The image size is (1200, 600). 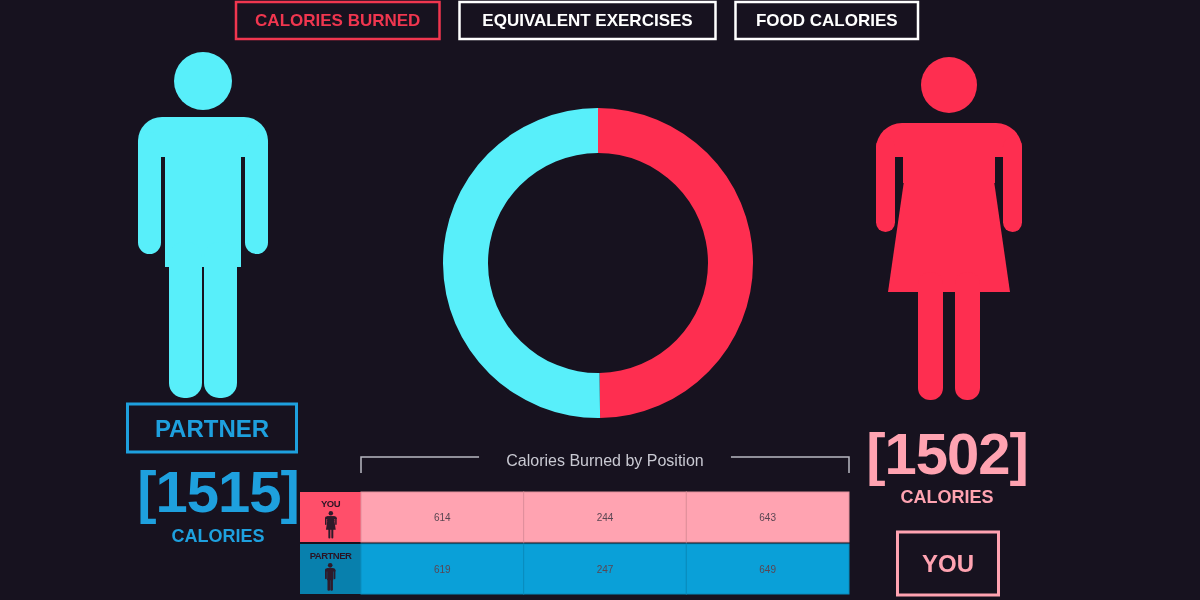 I want to click on data-label: 247, so click(x=605, y=569).